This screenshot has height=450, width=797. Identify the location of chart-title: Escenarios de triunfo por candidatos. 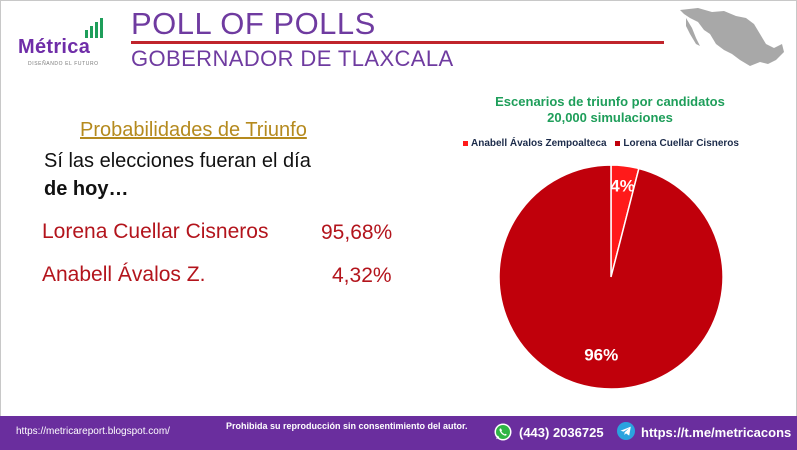
(610, 101).